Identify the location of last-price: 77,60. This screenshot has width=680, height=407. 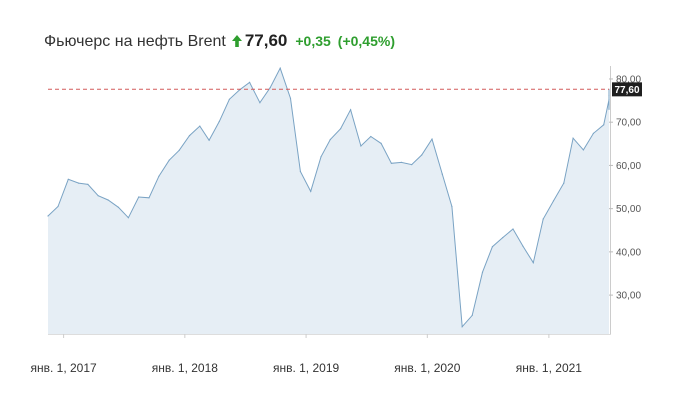
(266, 40).